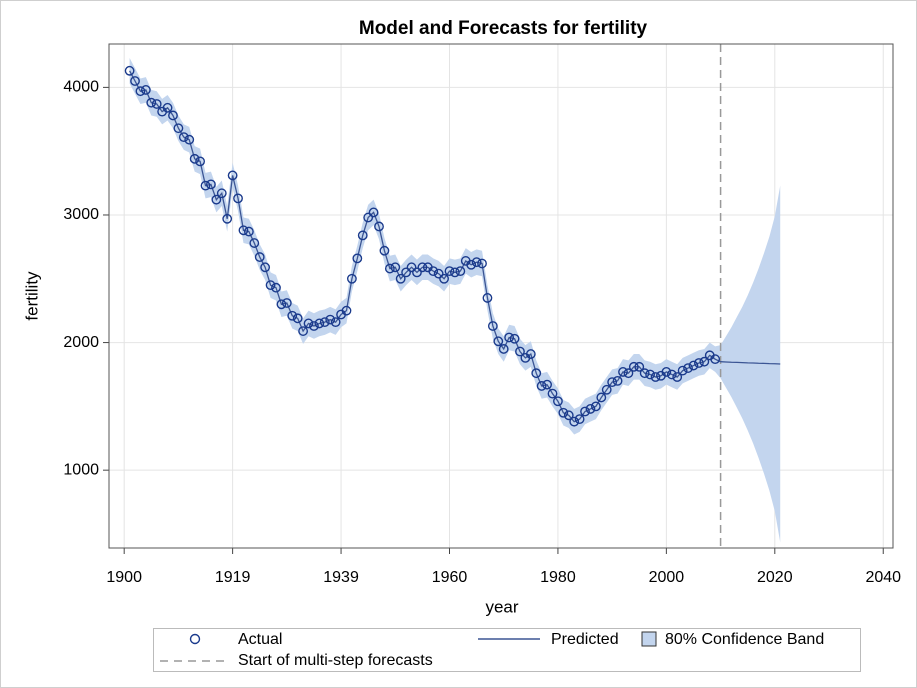  I want to click on legend-label: Actual, so click(260, 639).